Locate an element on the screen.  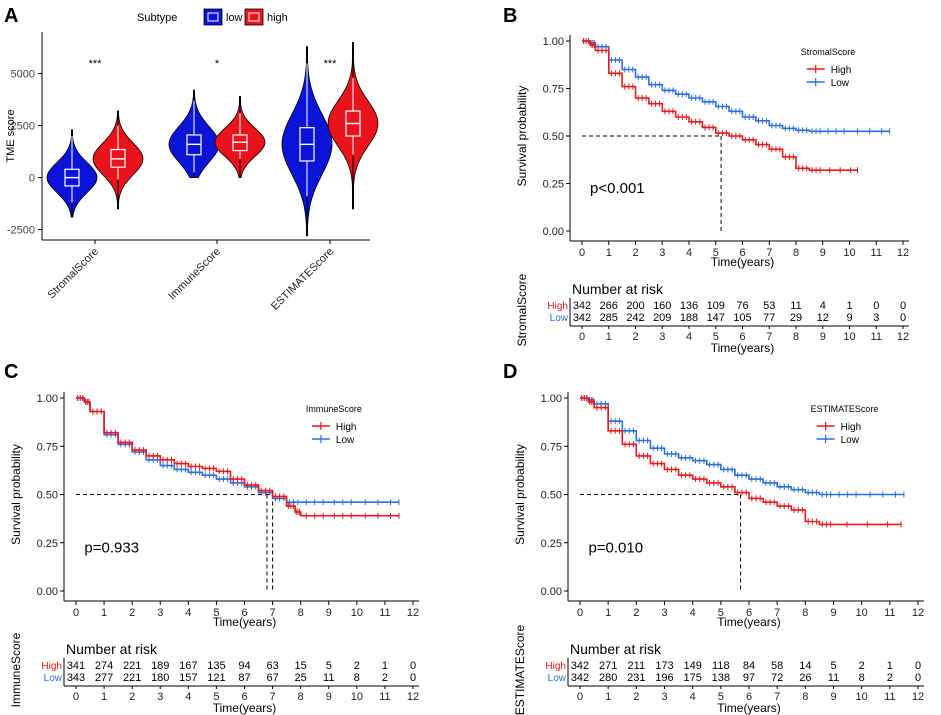
risk-x-tick-label: 7 is located at coordinates (769, 337).